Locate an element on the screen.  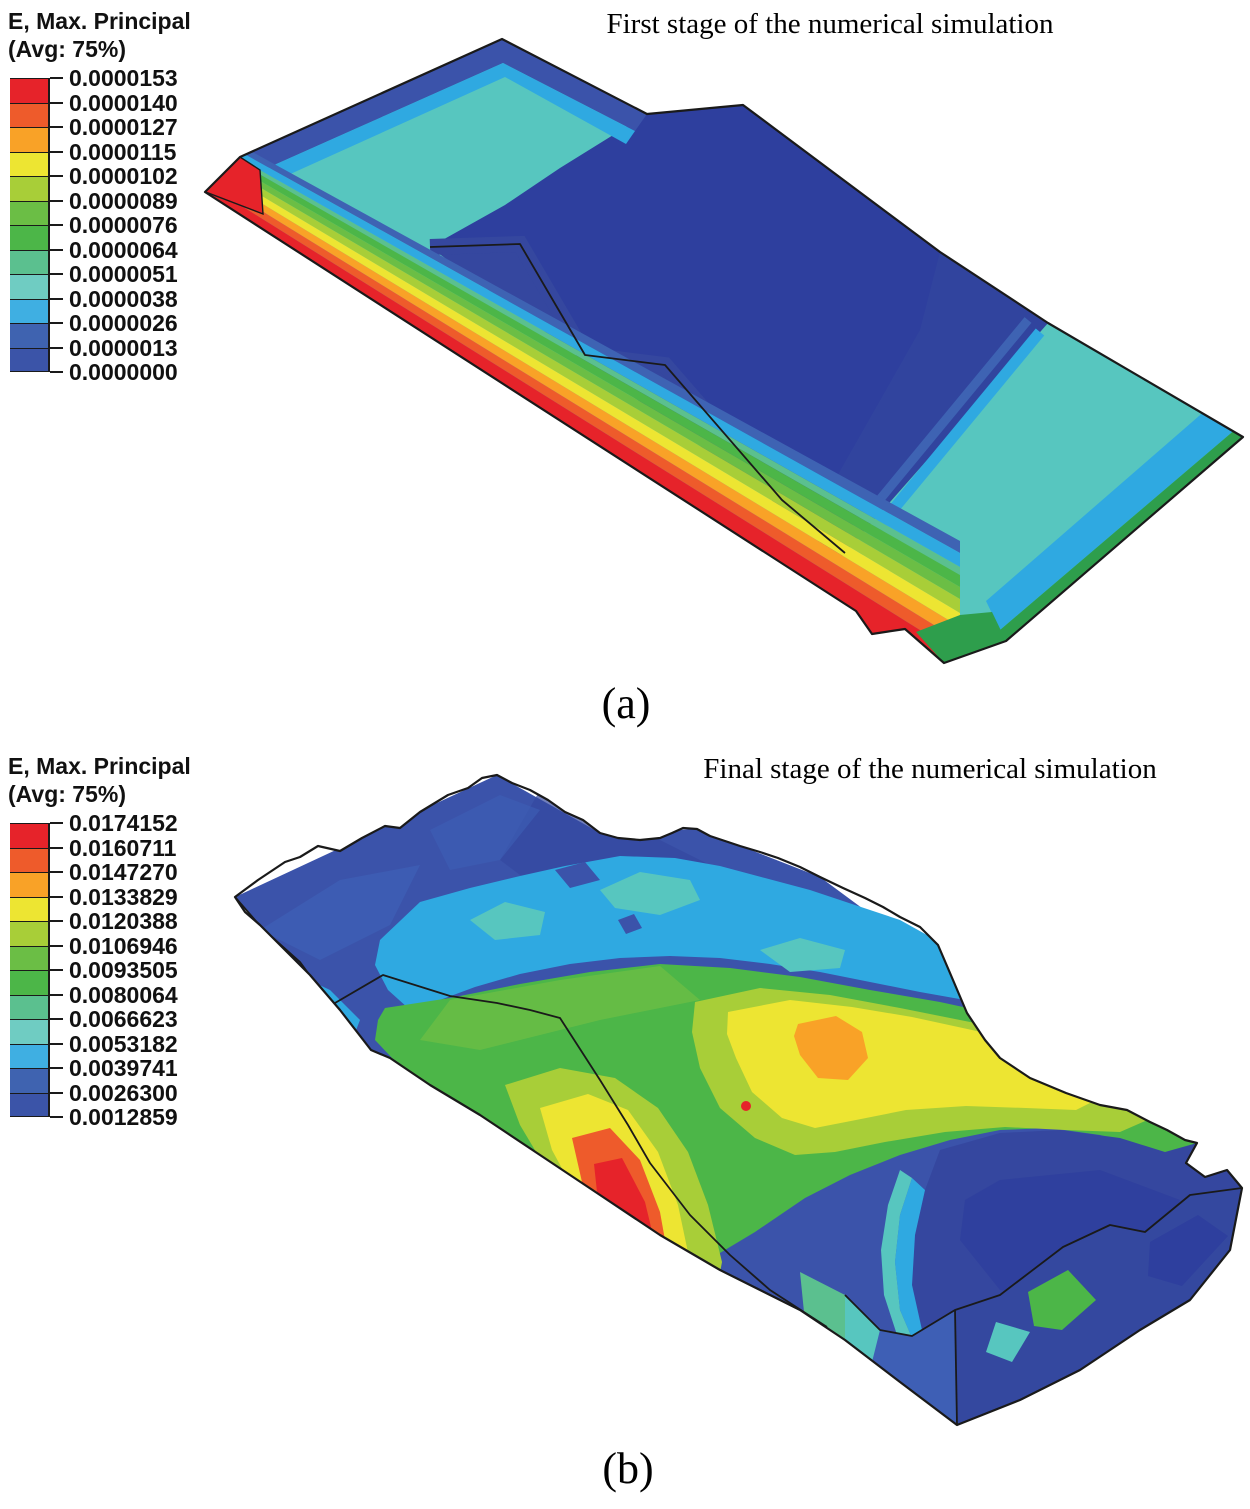
panel-a-caption: (a) is located at coordinates (626, 703).